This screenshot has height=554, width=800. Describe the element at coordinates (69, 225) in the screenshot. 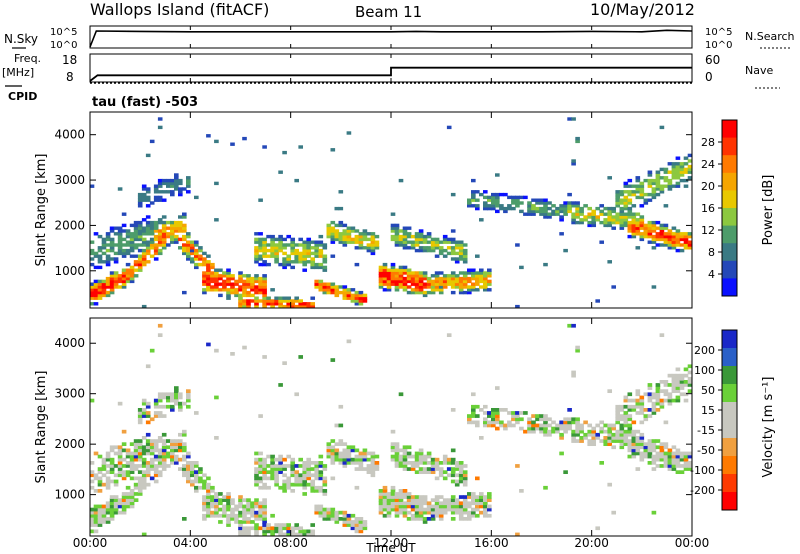

I see `power-y-tick-label: 2000` at that location.